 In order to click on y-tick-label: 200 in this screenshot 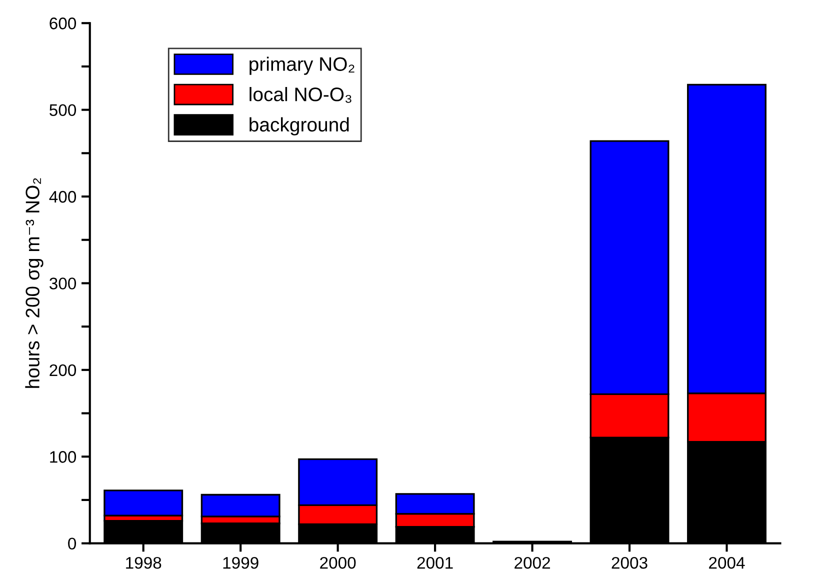, I will do `click(63, 370)`.